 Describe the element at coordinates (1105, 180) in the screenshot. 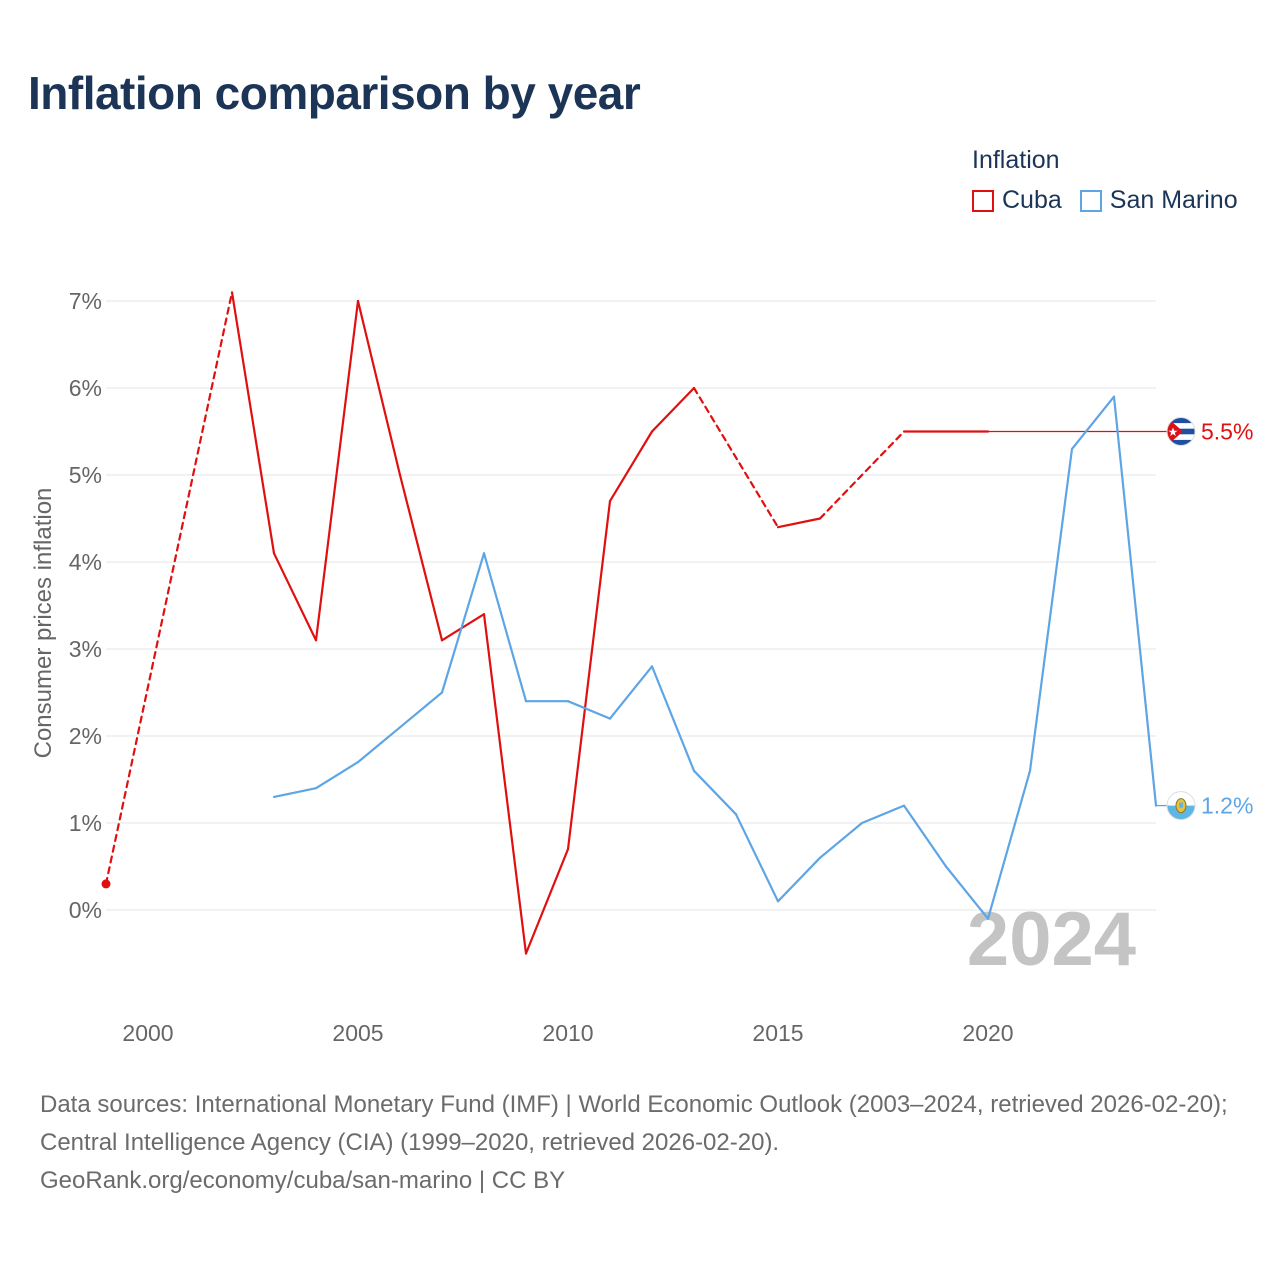

I see `legend: Inflation Cuba San Marino` at that location.